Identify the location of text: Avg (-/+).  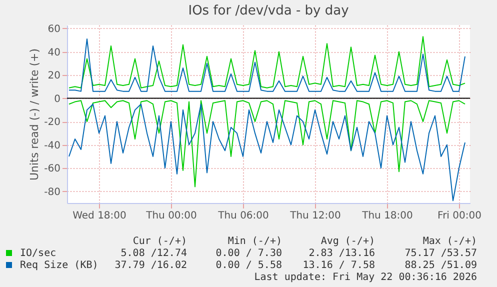
(347, 241).